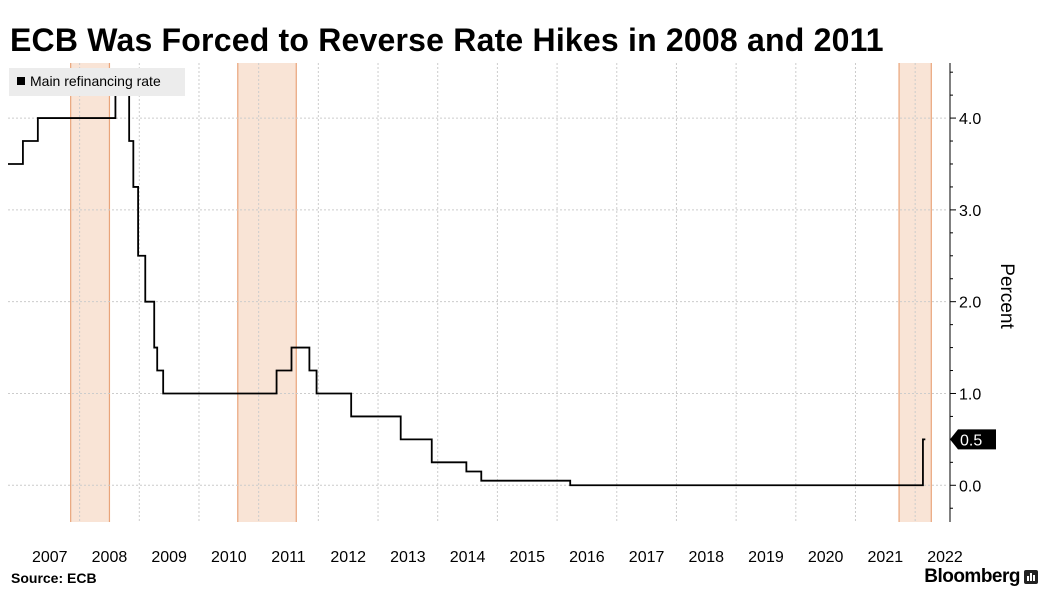 The height and width of the screenshot is (608, 1042). What do you see at coordinates (886, 557) in the screenshot?
I see `x-tick-label: 2021` at bounding box center [886, 557].